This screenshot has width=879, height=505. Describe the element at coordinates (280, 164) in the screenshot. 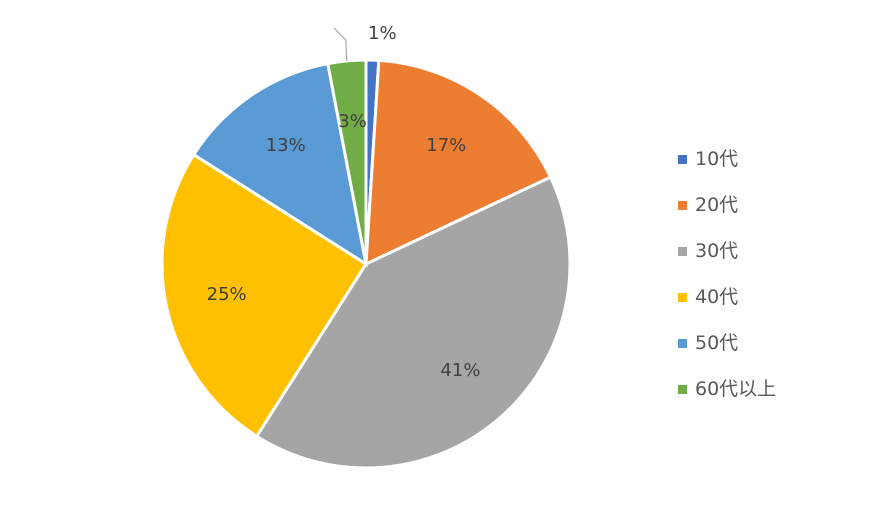

I see `pie-slice-50s` at that location.